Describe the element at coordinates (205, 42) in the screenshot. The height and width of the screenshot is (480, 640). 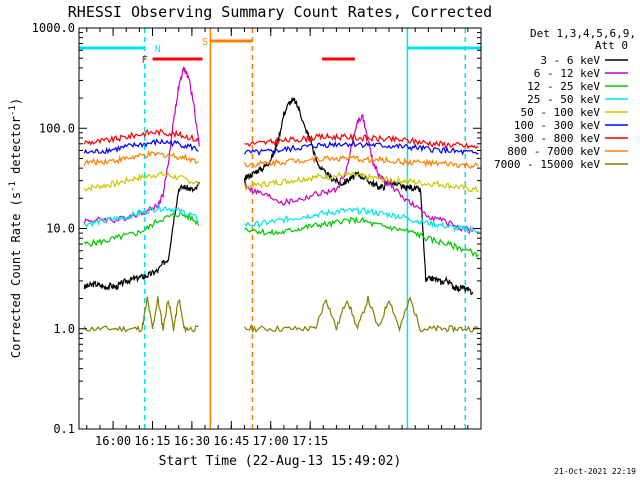
I see `state-label-S: S` at that location.